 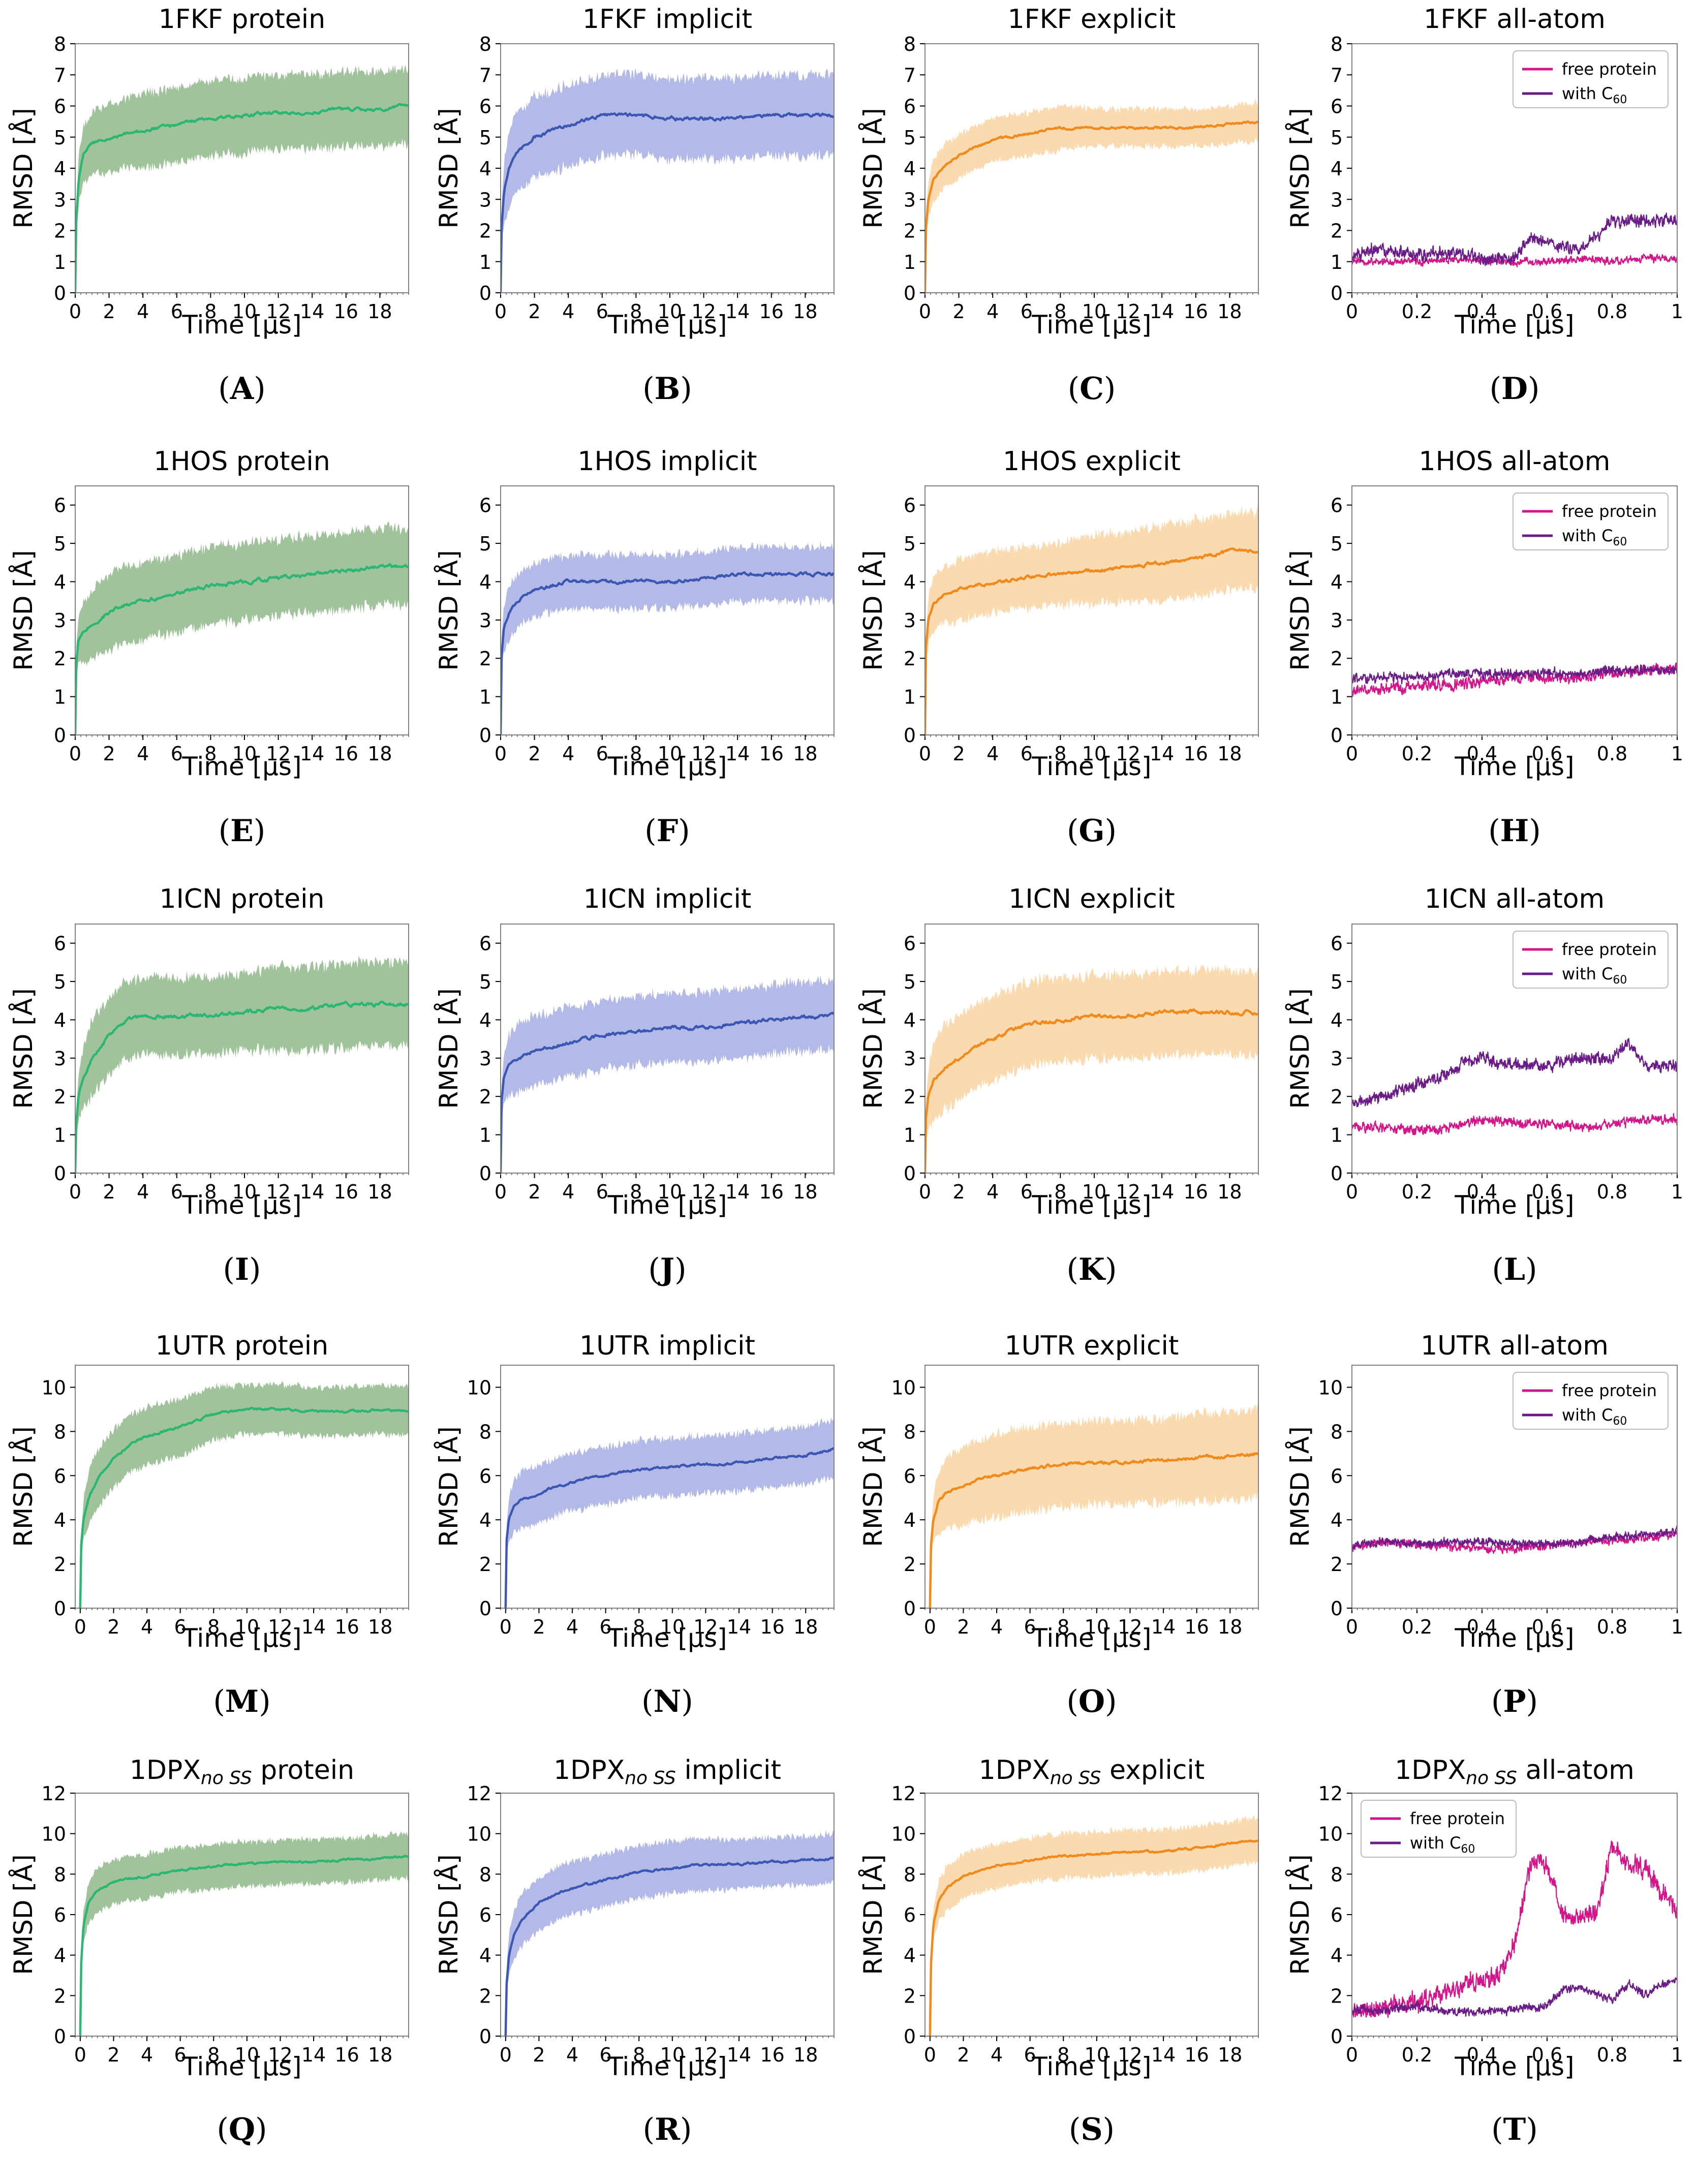 I want to click on axes-frame, so click(x=242, y=1915).